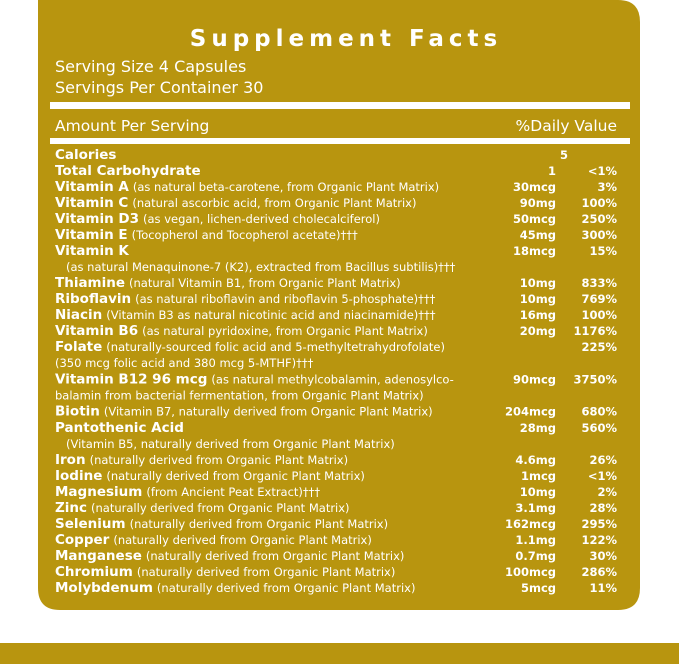 The height and width of the screenshot is (664, 679). I want to click on daily-value: 30%, so click(603, 556).